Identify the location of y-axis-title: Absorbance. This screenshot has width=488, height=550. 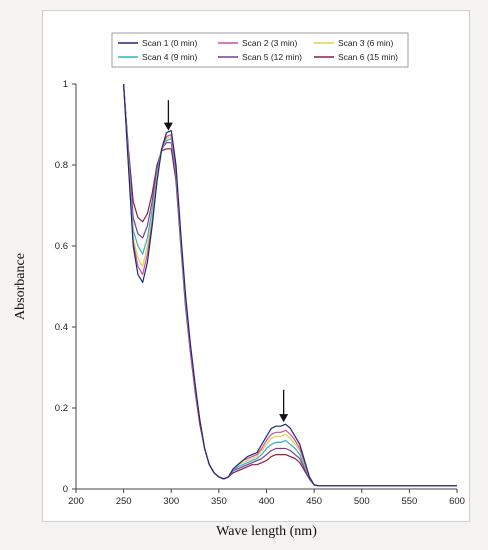
(20, 286).